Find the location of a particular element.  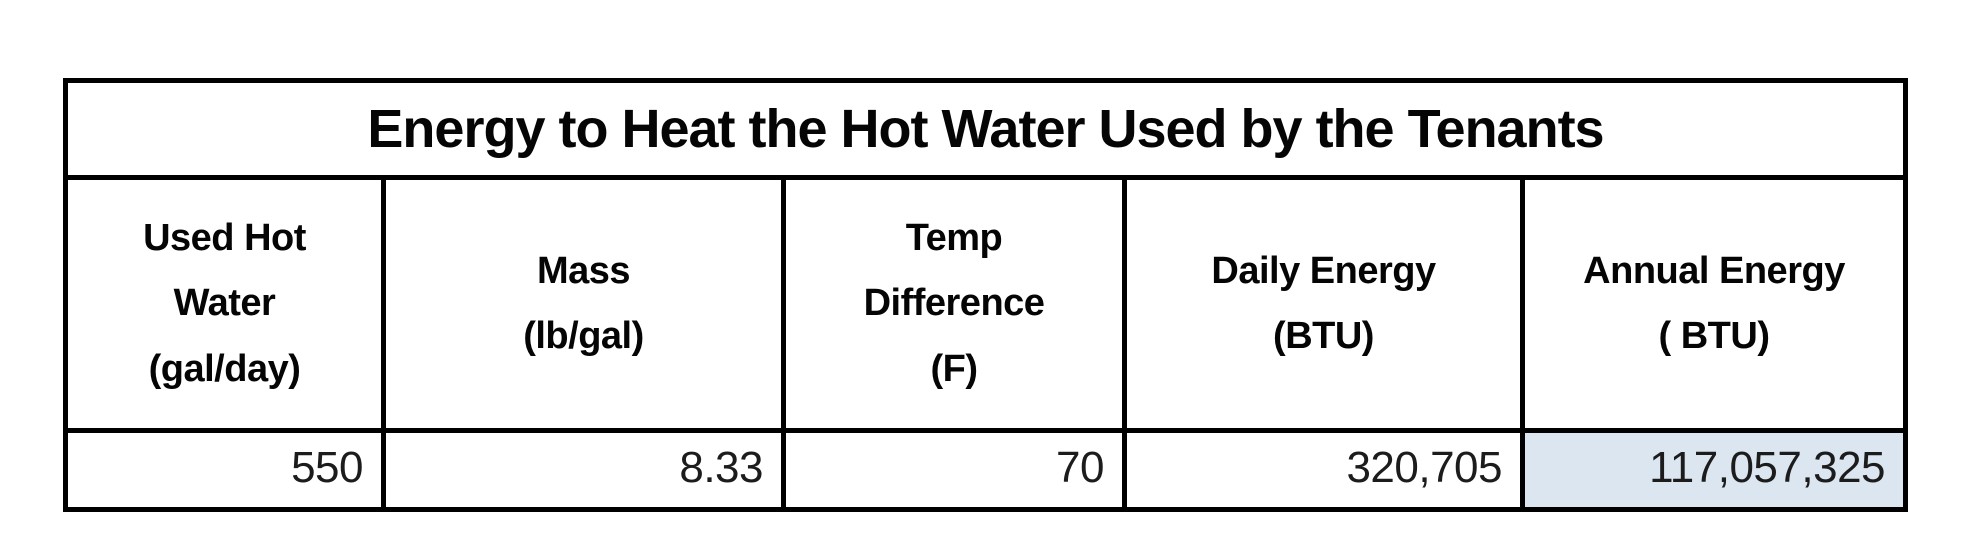

col-header-temp-difference: Temp Difference (F) is located at coordinates (954, 304).